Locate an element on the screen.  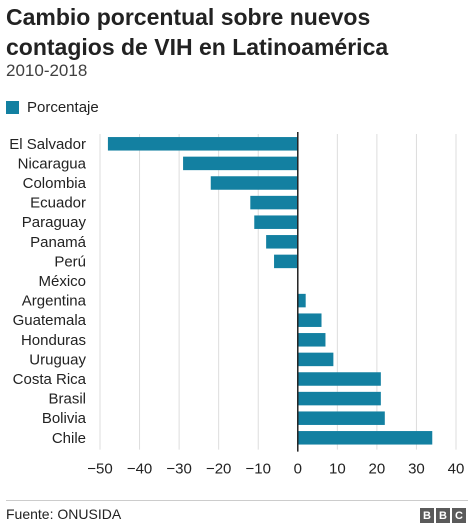
x-tick-label: −30 is located at coordinates (178, 469).